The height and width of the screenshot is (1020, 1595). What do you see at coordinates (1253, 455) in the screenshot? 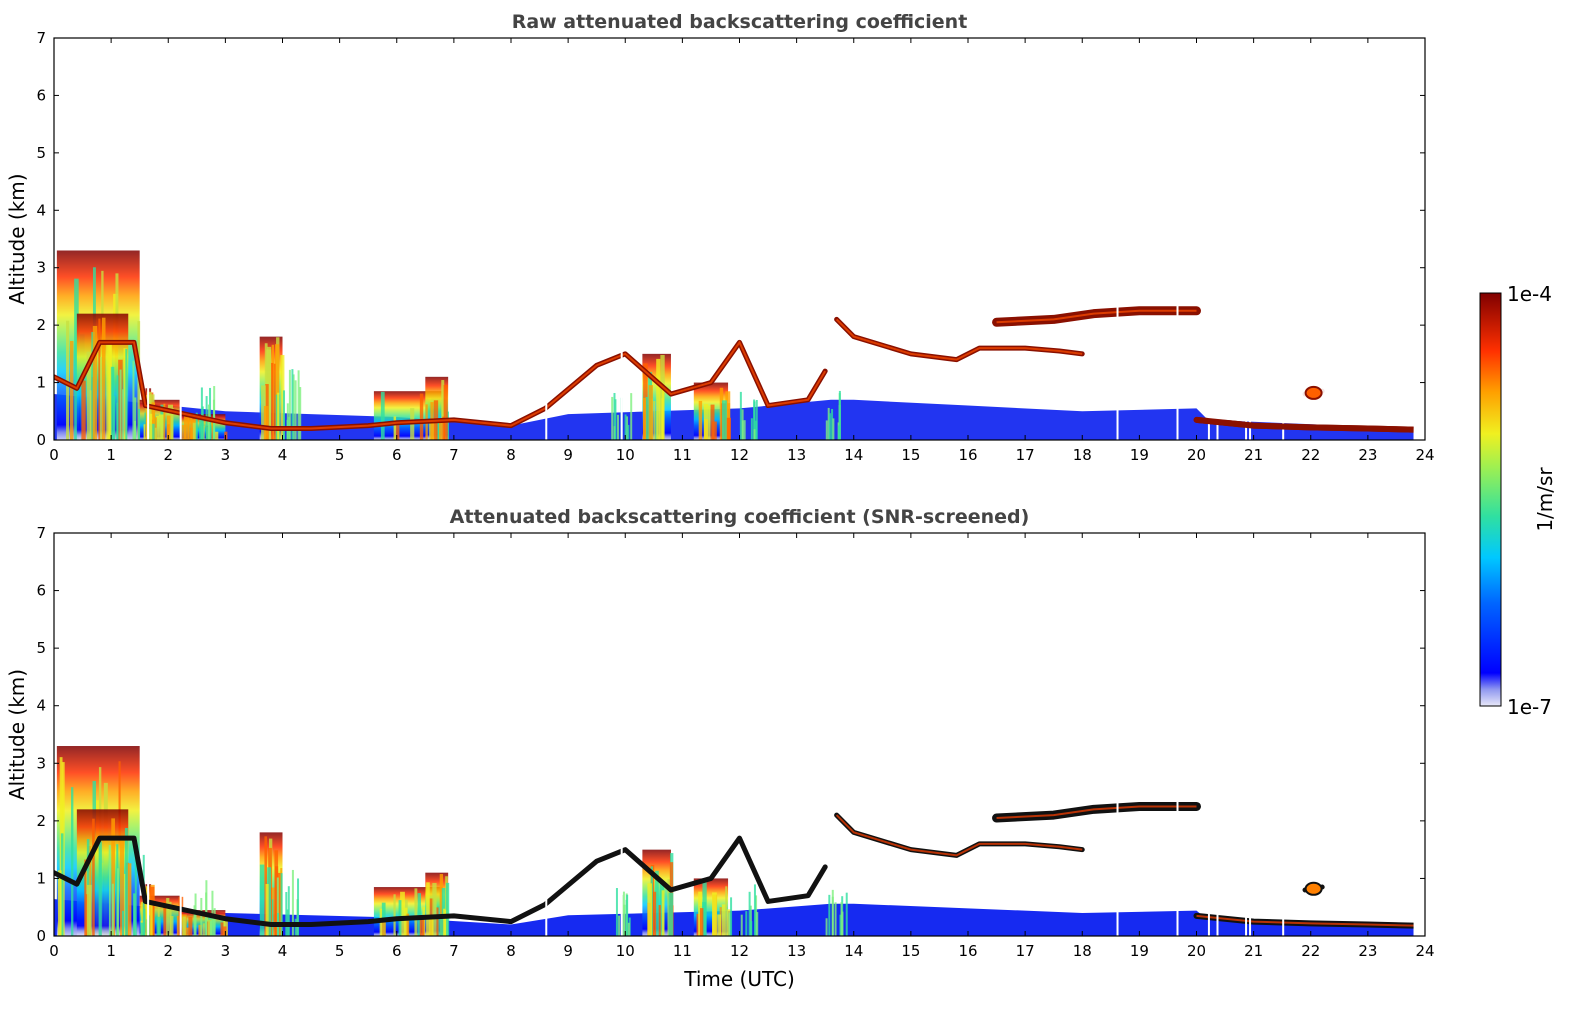
I see `x-tick-label: 21` at bounding box center [1253, 455].